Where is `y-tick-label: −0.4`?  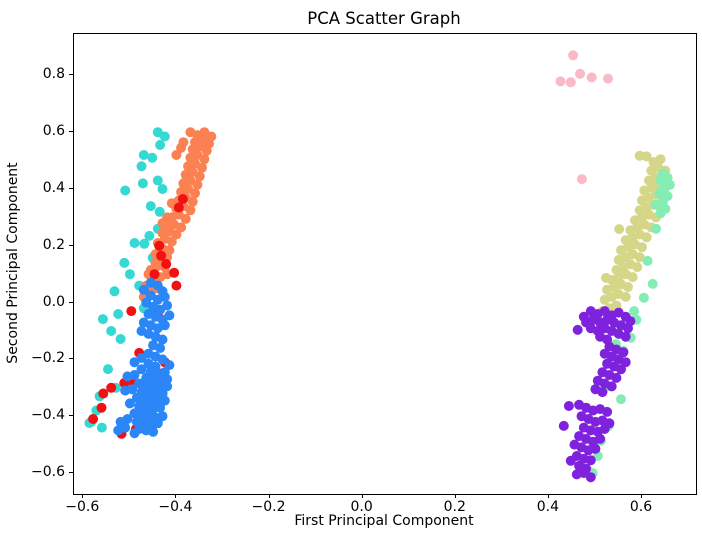 y-tick-label: −0.4 is located at coordinates (48, 415).